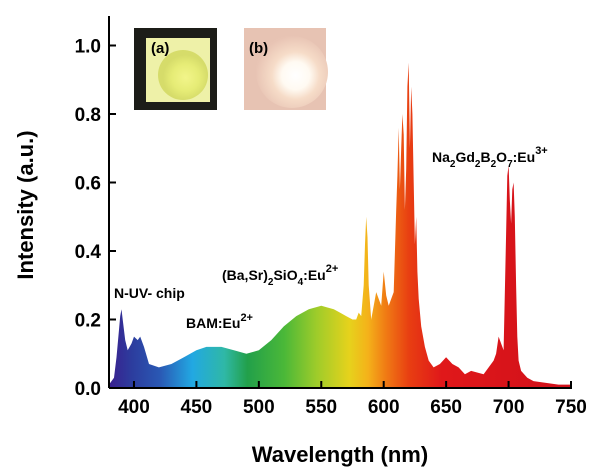 The height and width of the screenshot is (471, 597). What do you see at coordinates (340, 454) in the screenshot?
I see `x-axis-title: Wavelength (nm)` at bounding box center [340, 454].